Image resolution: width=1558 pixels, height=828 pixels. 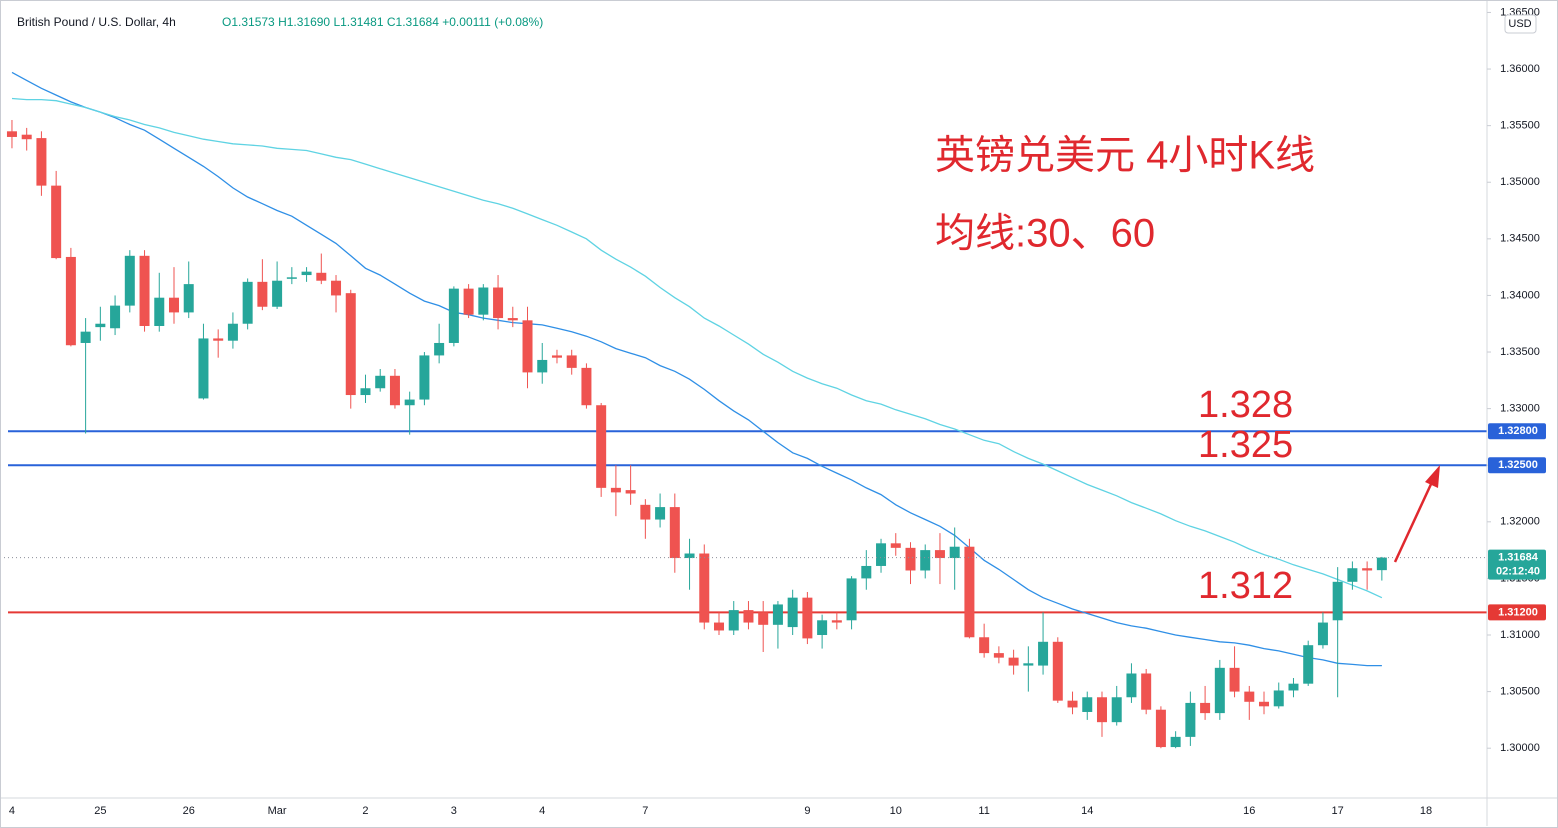 What do you see at coordinates (1245, 445) in the screenshot?
I see `level-annotation: 1.325` at bounding box center [1245, 445].